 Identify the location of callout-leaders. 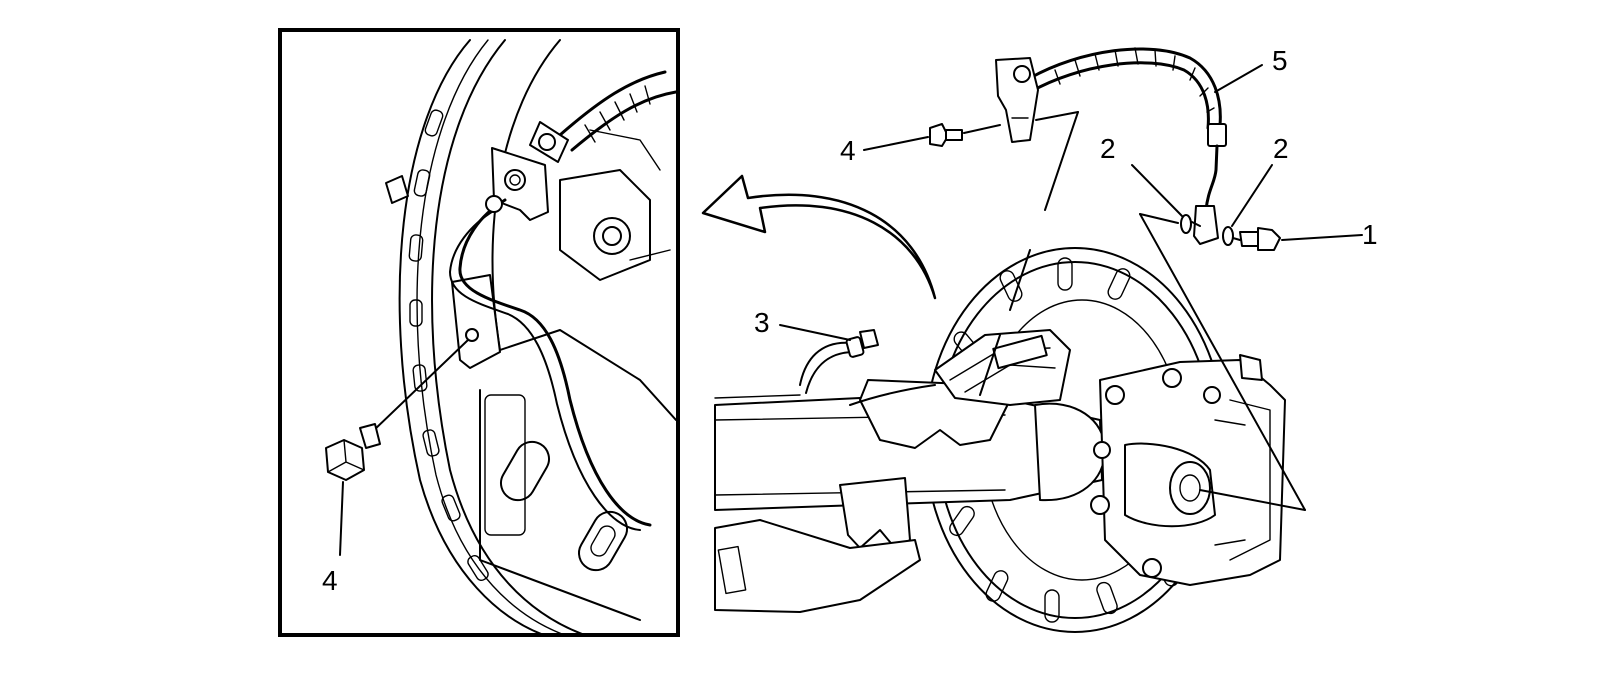
(1071, 202).